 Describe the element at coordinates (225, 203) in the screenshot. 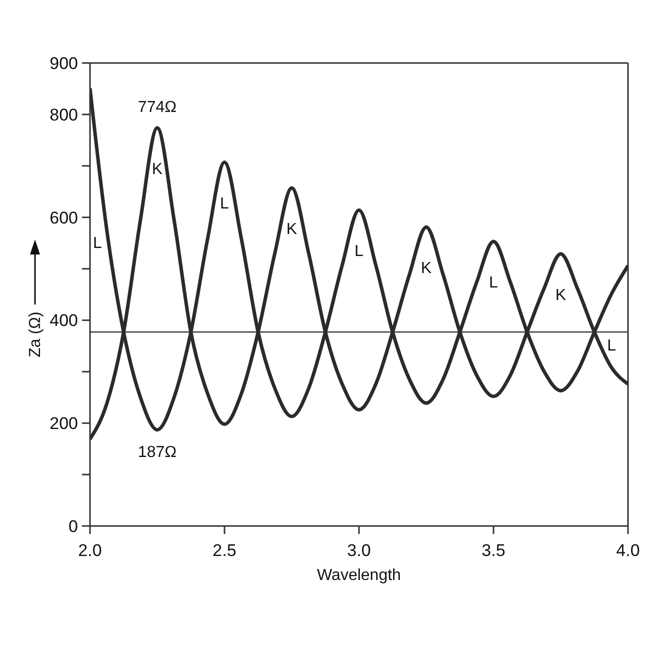

I see `series-label: L` at that location.